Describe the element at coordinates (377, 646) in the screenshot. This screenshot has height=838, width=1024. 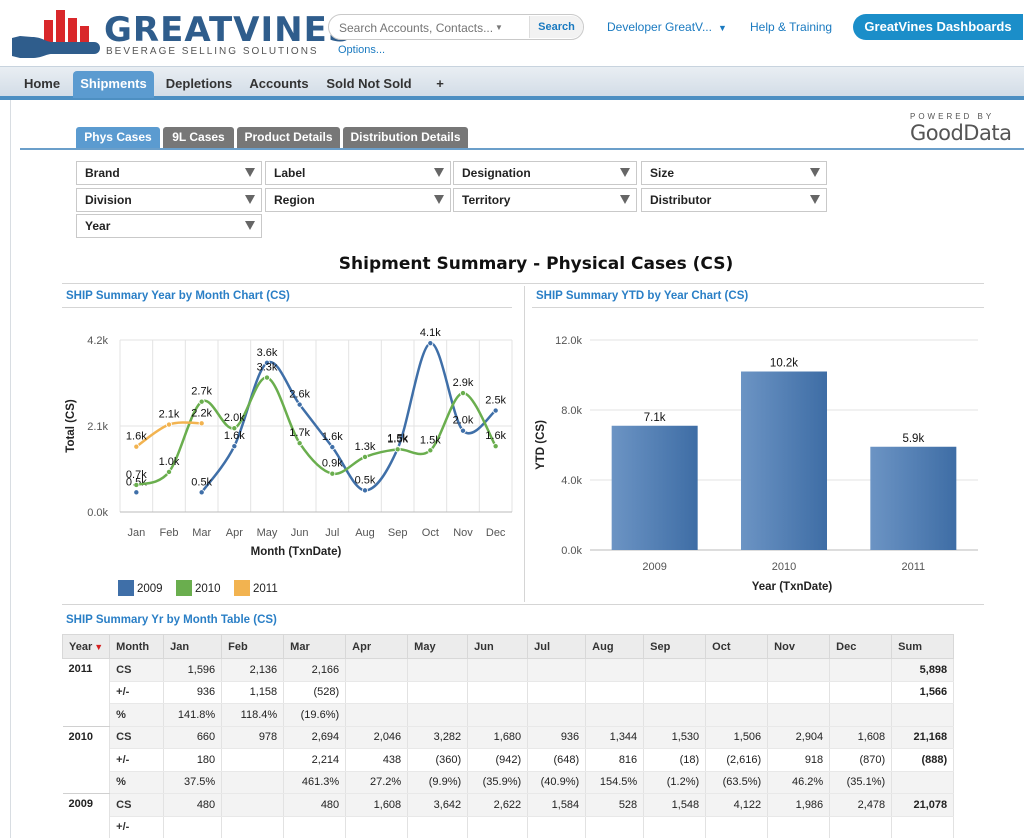
I see `column-header-apr: Apr` at that location.